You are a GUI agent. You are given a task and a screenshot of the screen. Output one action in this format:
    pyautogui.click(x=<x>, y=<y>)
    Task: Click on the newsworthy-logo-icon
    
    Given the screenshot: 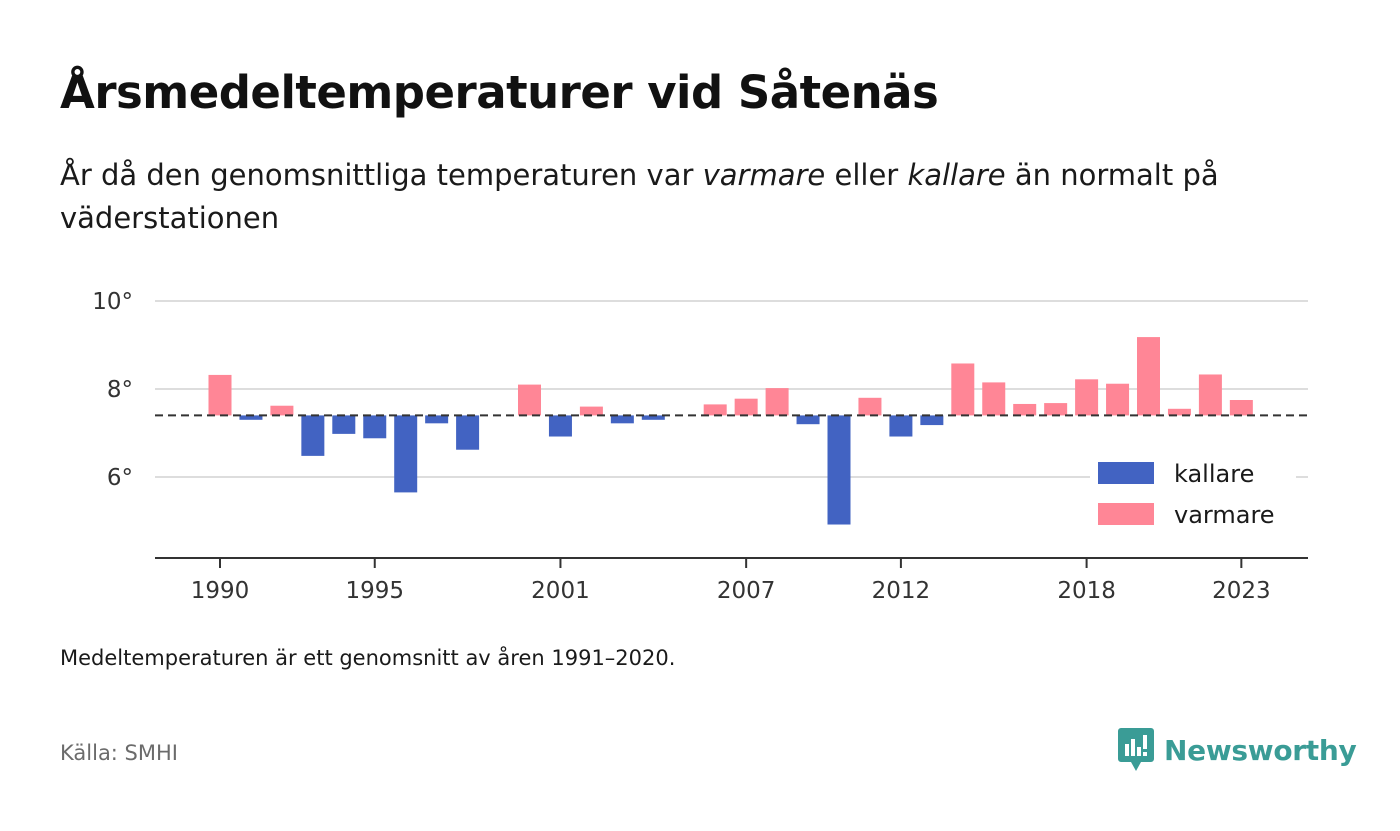 What is the action you would take?
    pyautogui.click(x=1136, y=749)
    